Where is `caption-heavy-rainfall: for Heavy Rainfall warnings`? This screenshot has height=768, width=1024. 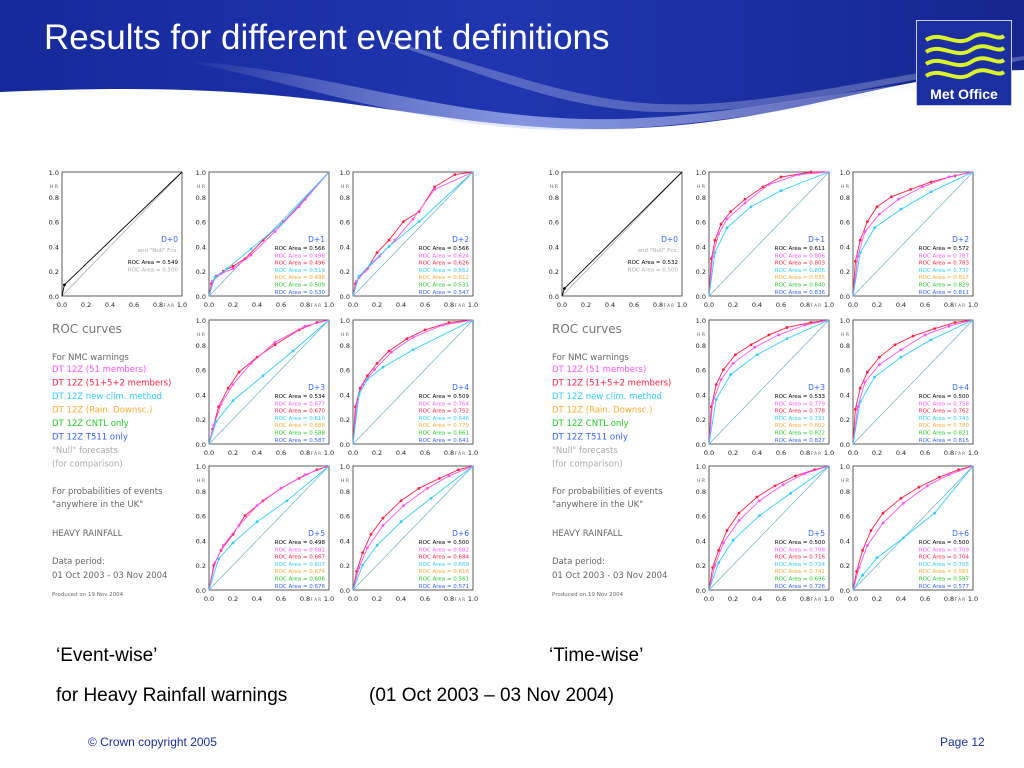 caption-heavy-rainfall: for Heavy Rainfall warnings is located at coordinates (172, 695).